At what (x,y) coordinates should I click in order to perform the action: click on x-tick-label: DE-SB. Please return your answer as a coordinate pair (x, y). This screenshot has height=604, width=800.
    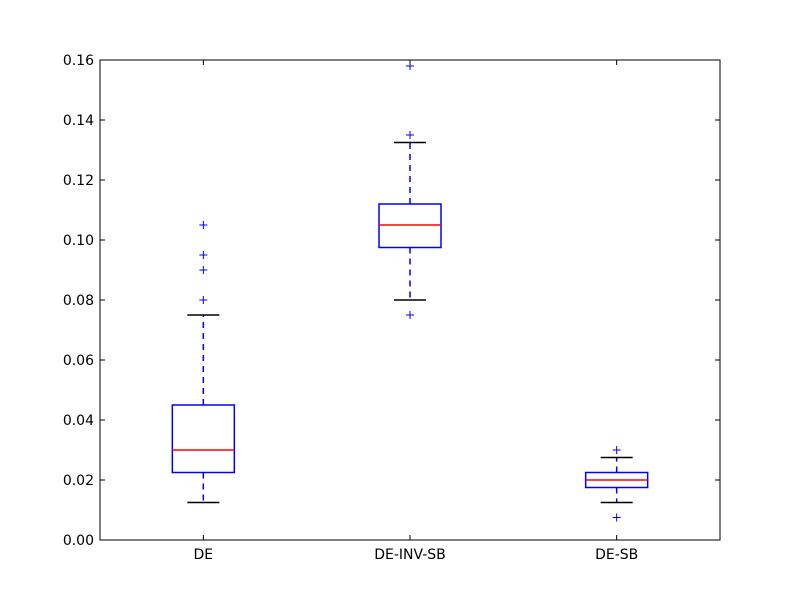
    Looking at the image, I should click on (616, 555).